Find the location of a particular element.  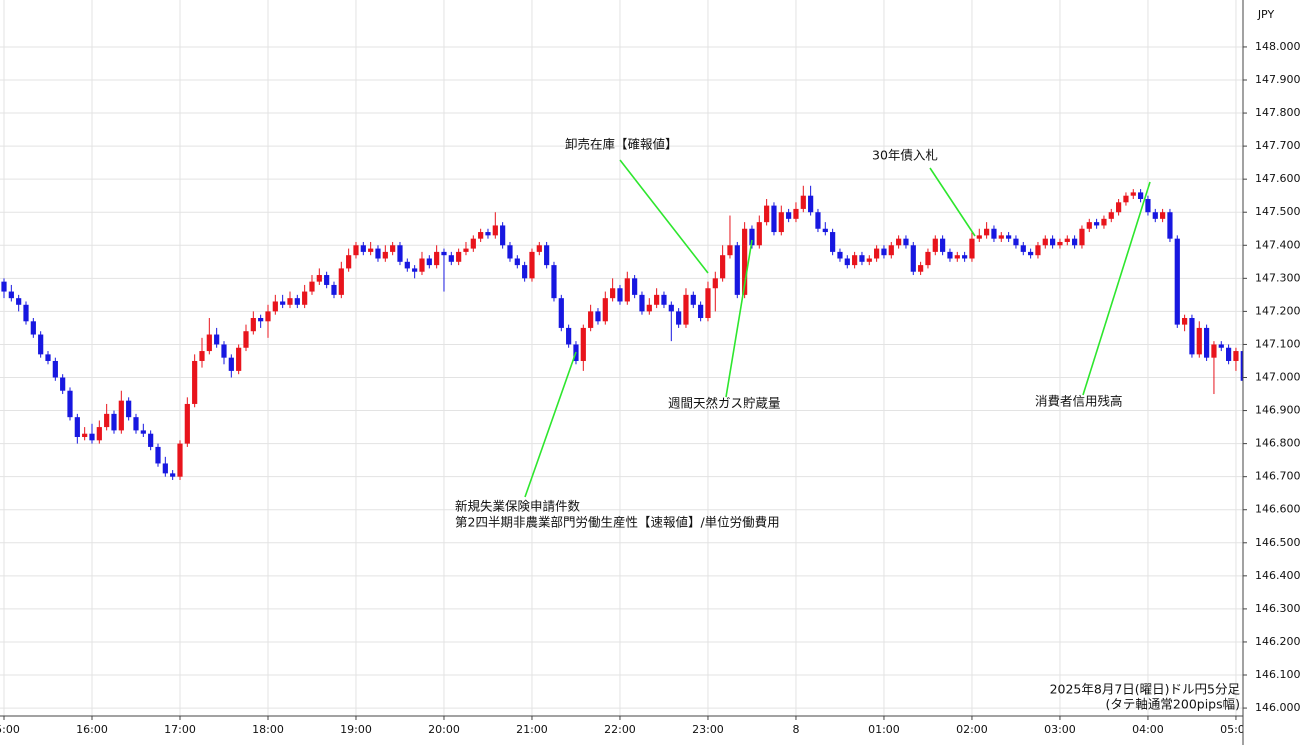

currency-label: JPY is located at coordinates (1266, 14).